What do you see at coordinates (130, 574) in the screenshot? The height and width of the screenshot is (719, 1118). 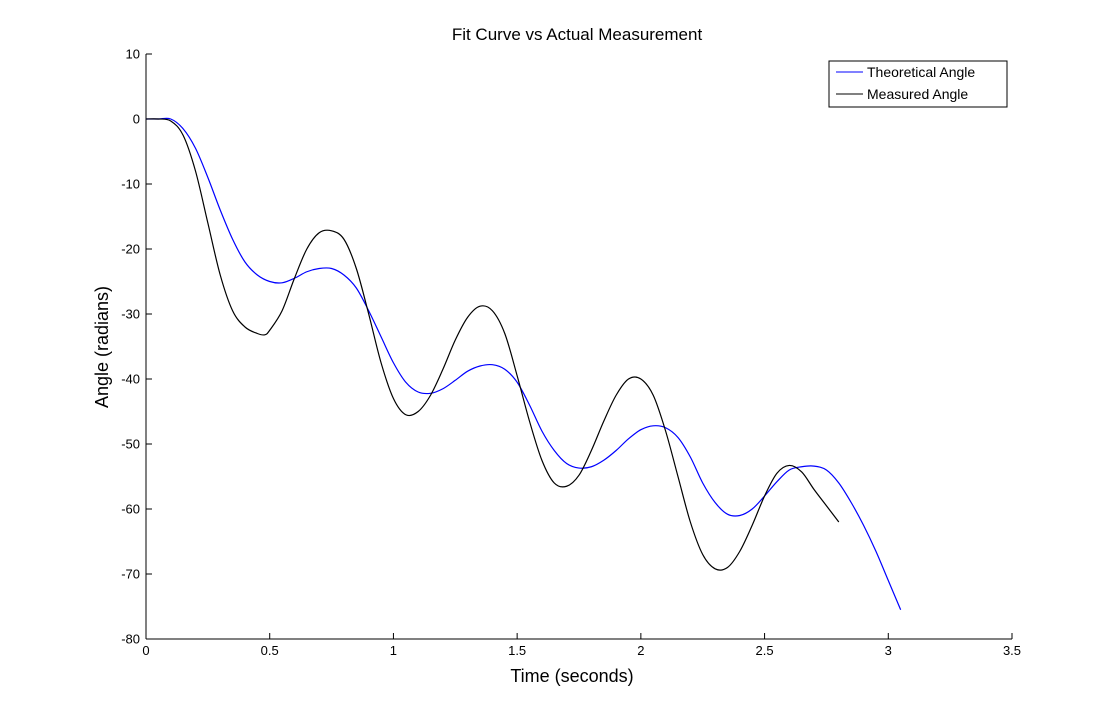 I see `y-tick-label: -70` at bounding box center [130, 574].